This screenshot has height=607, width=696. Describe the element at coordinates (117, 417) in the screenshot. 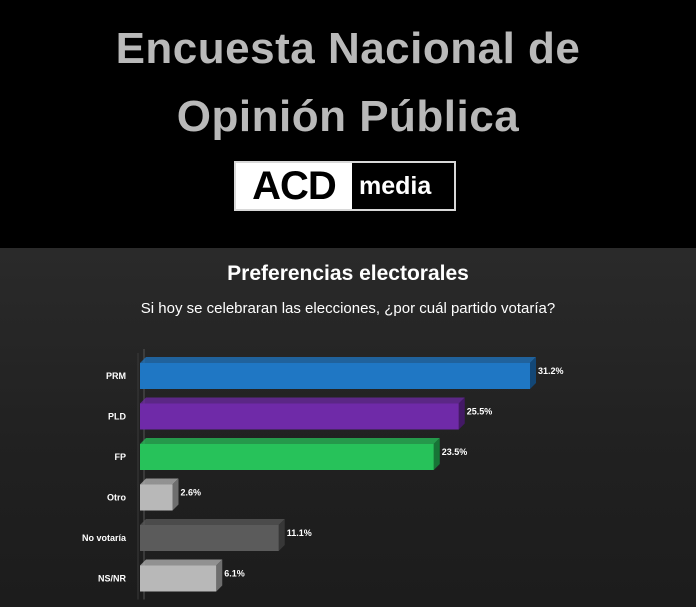

I see `category-label-pld: PLD` at that location.